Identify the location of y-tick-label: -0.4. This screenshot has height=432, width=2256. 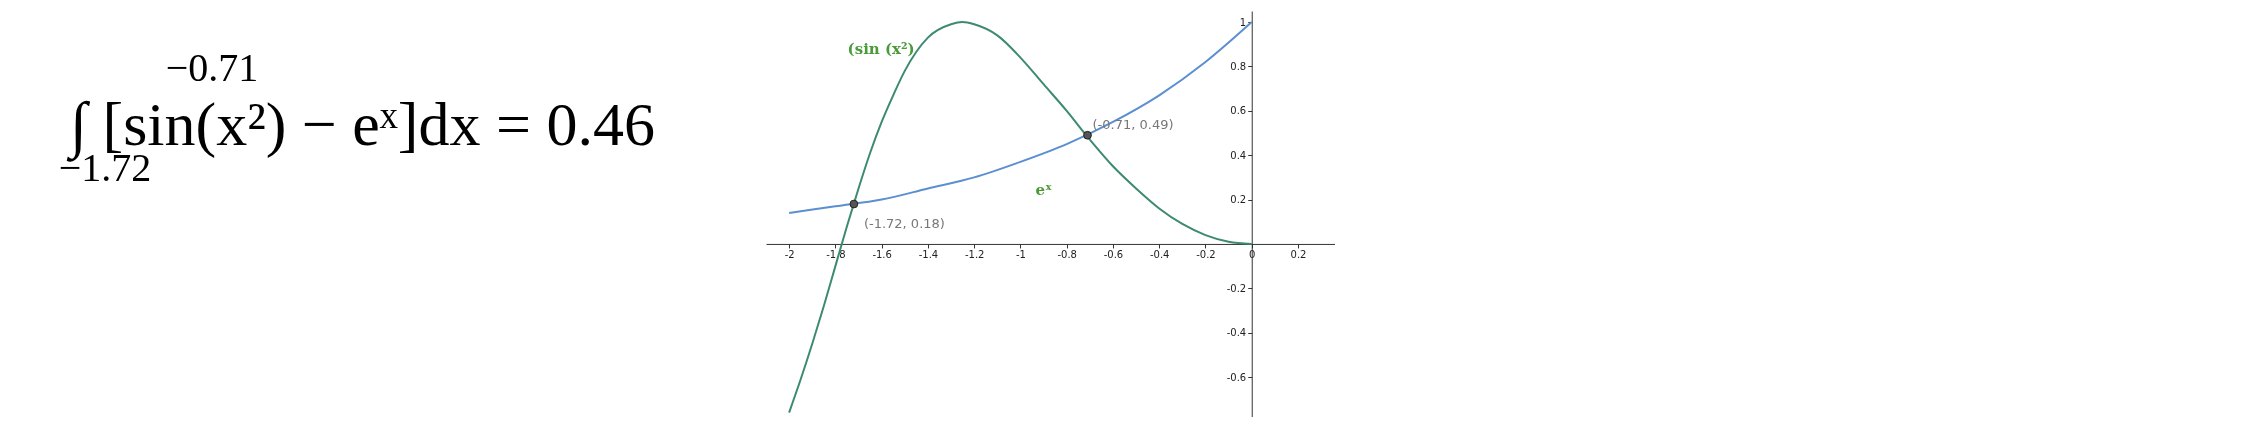
(1236, 333).